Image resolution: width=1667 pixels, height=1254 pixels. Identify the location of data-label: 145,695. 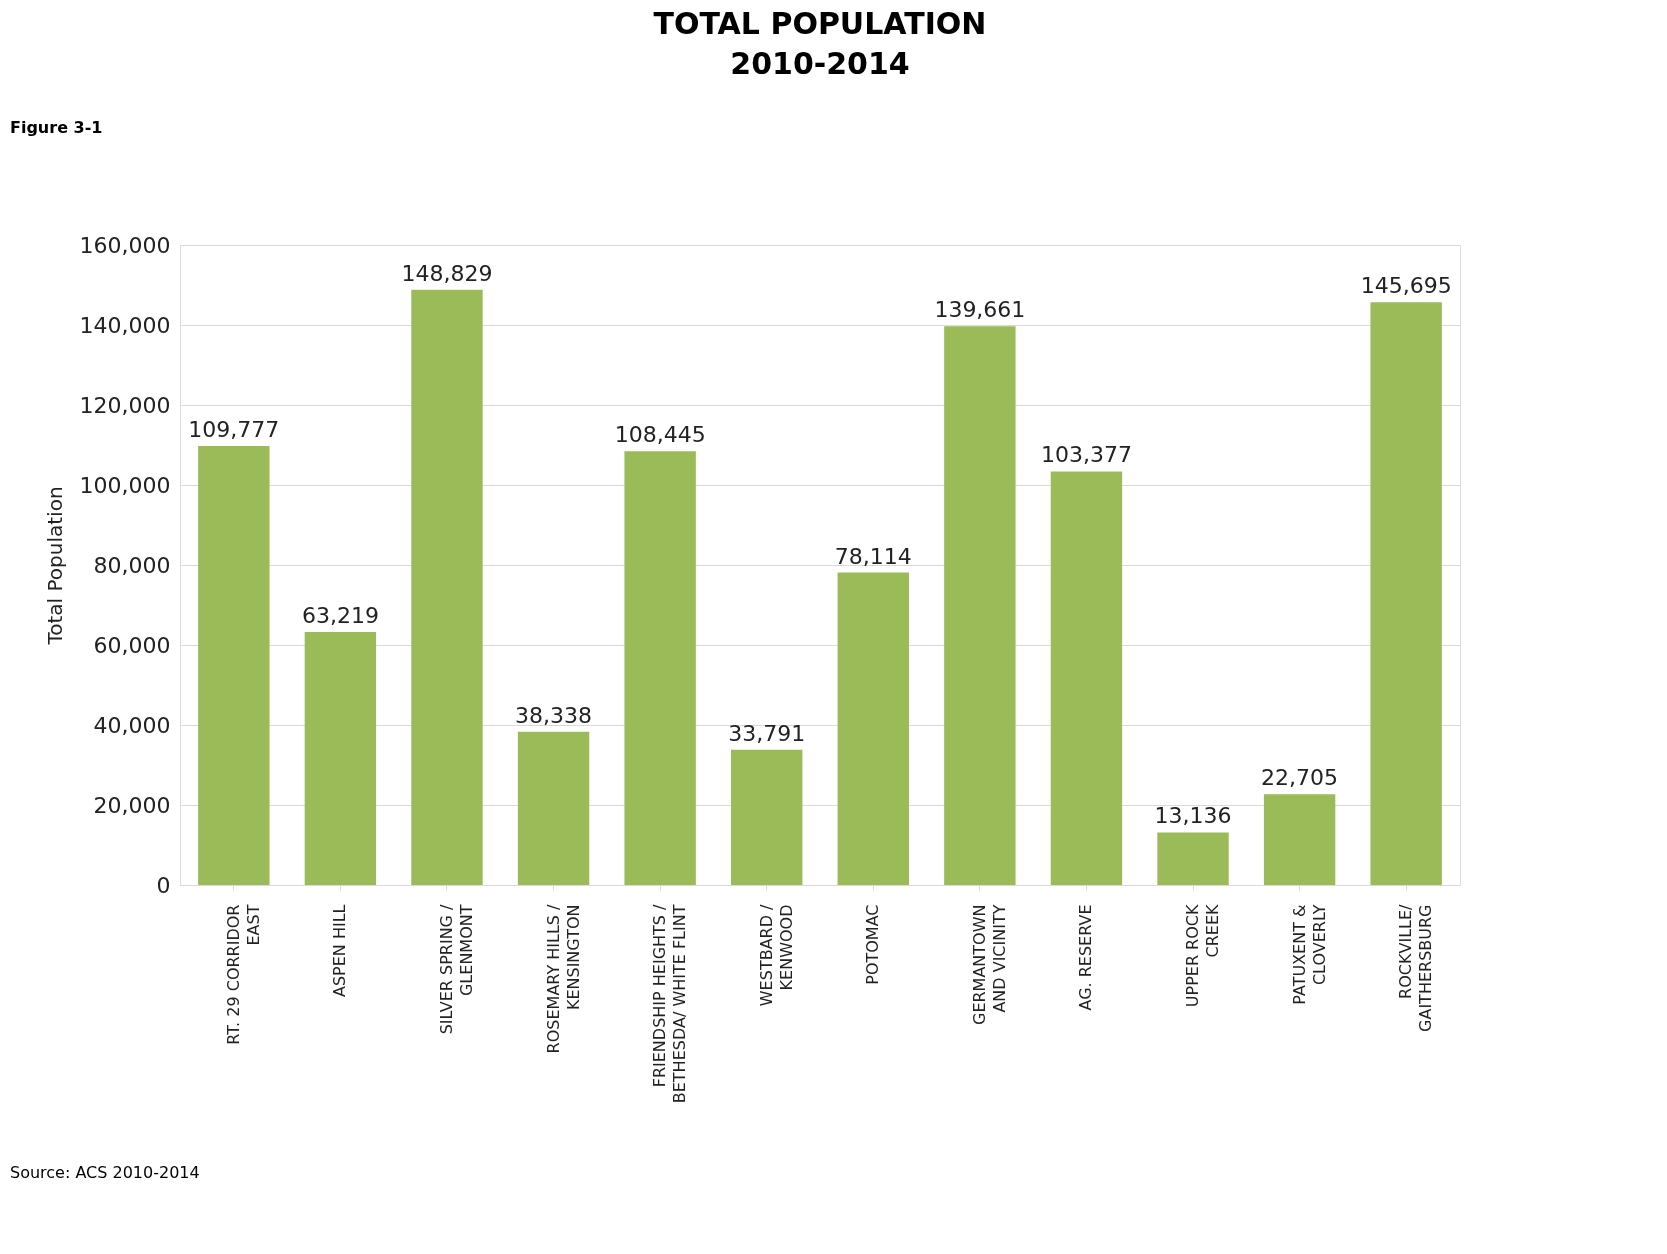
(1406, 286).